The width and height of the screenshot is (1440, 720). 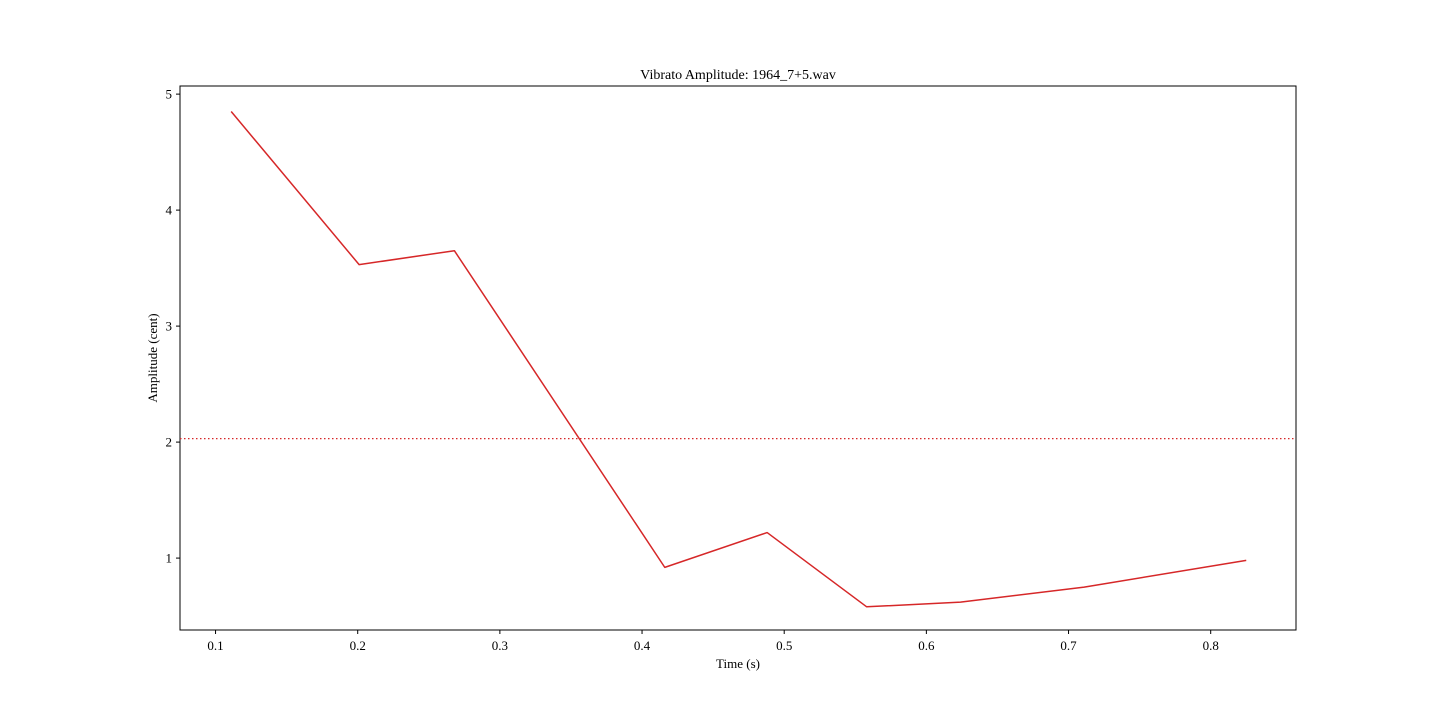 I want to click on chart-title: Vibrato Amplitude: 1964_7+5.wav, so click(x=738, y=75).